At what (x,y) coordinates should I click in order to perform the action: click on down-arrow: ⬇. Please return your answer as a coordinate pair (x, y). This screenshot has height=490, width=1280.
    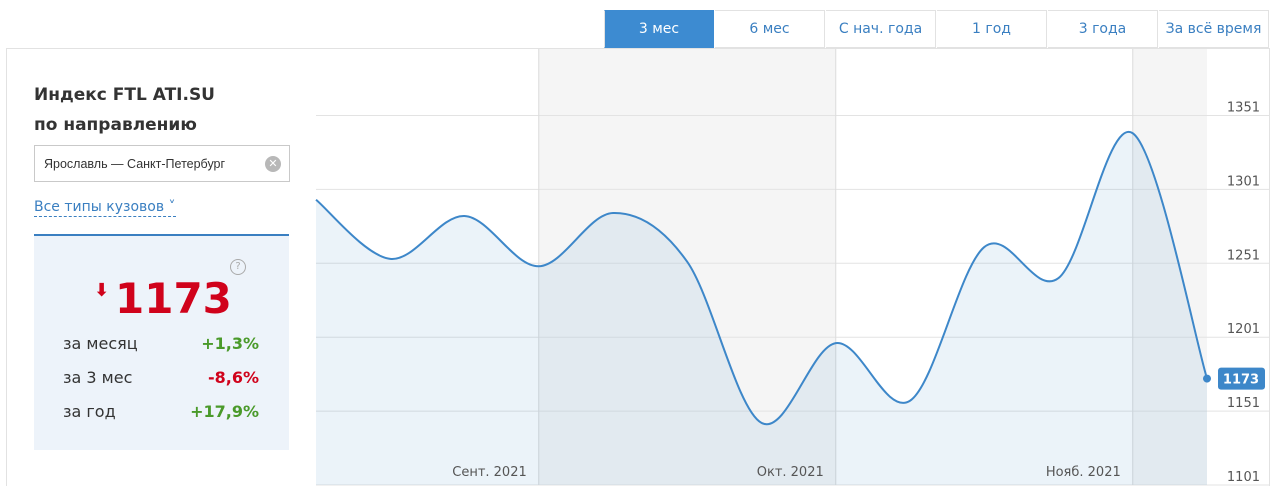
    Looking at the image, I should click on (102, 290).